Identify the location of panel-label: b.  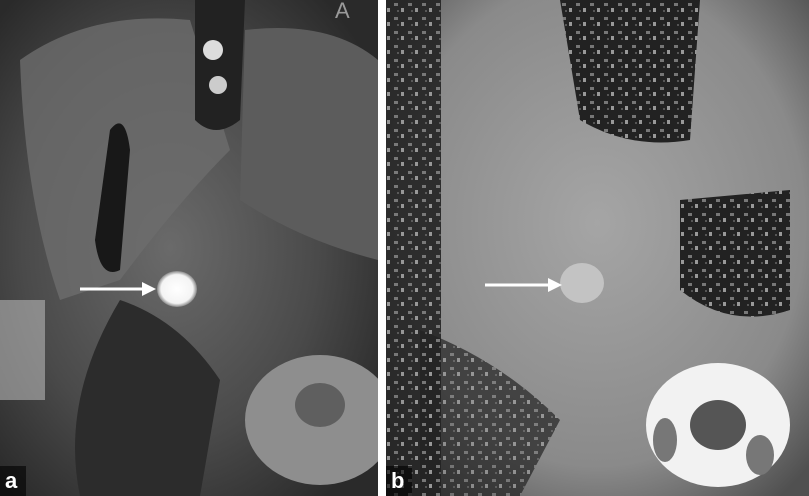
(397, 480).